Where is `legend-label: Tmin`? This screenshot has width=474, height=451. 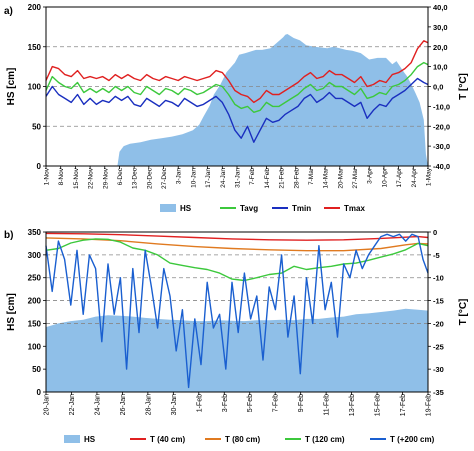 legend-label: Tmin is located at coordinates (301, 208).